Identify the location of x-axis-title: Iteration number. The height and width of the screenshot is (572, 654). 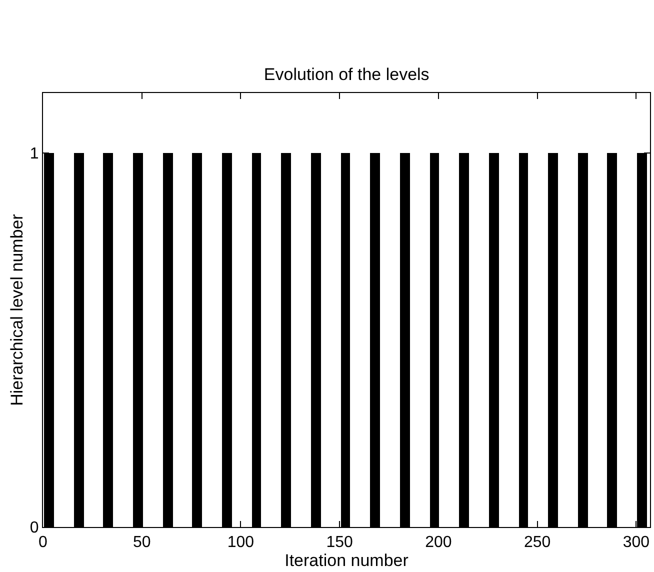
(346, 560).